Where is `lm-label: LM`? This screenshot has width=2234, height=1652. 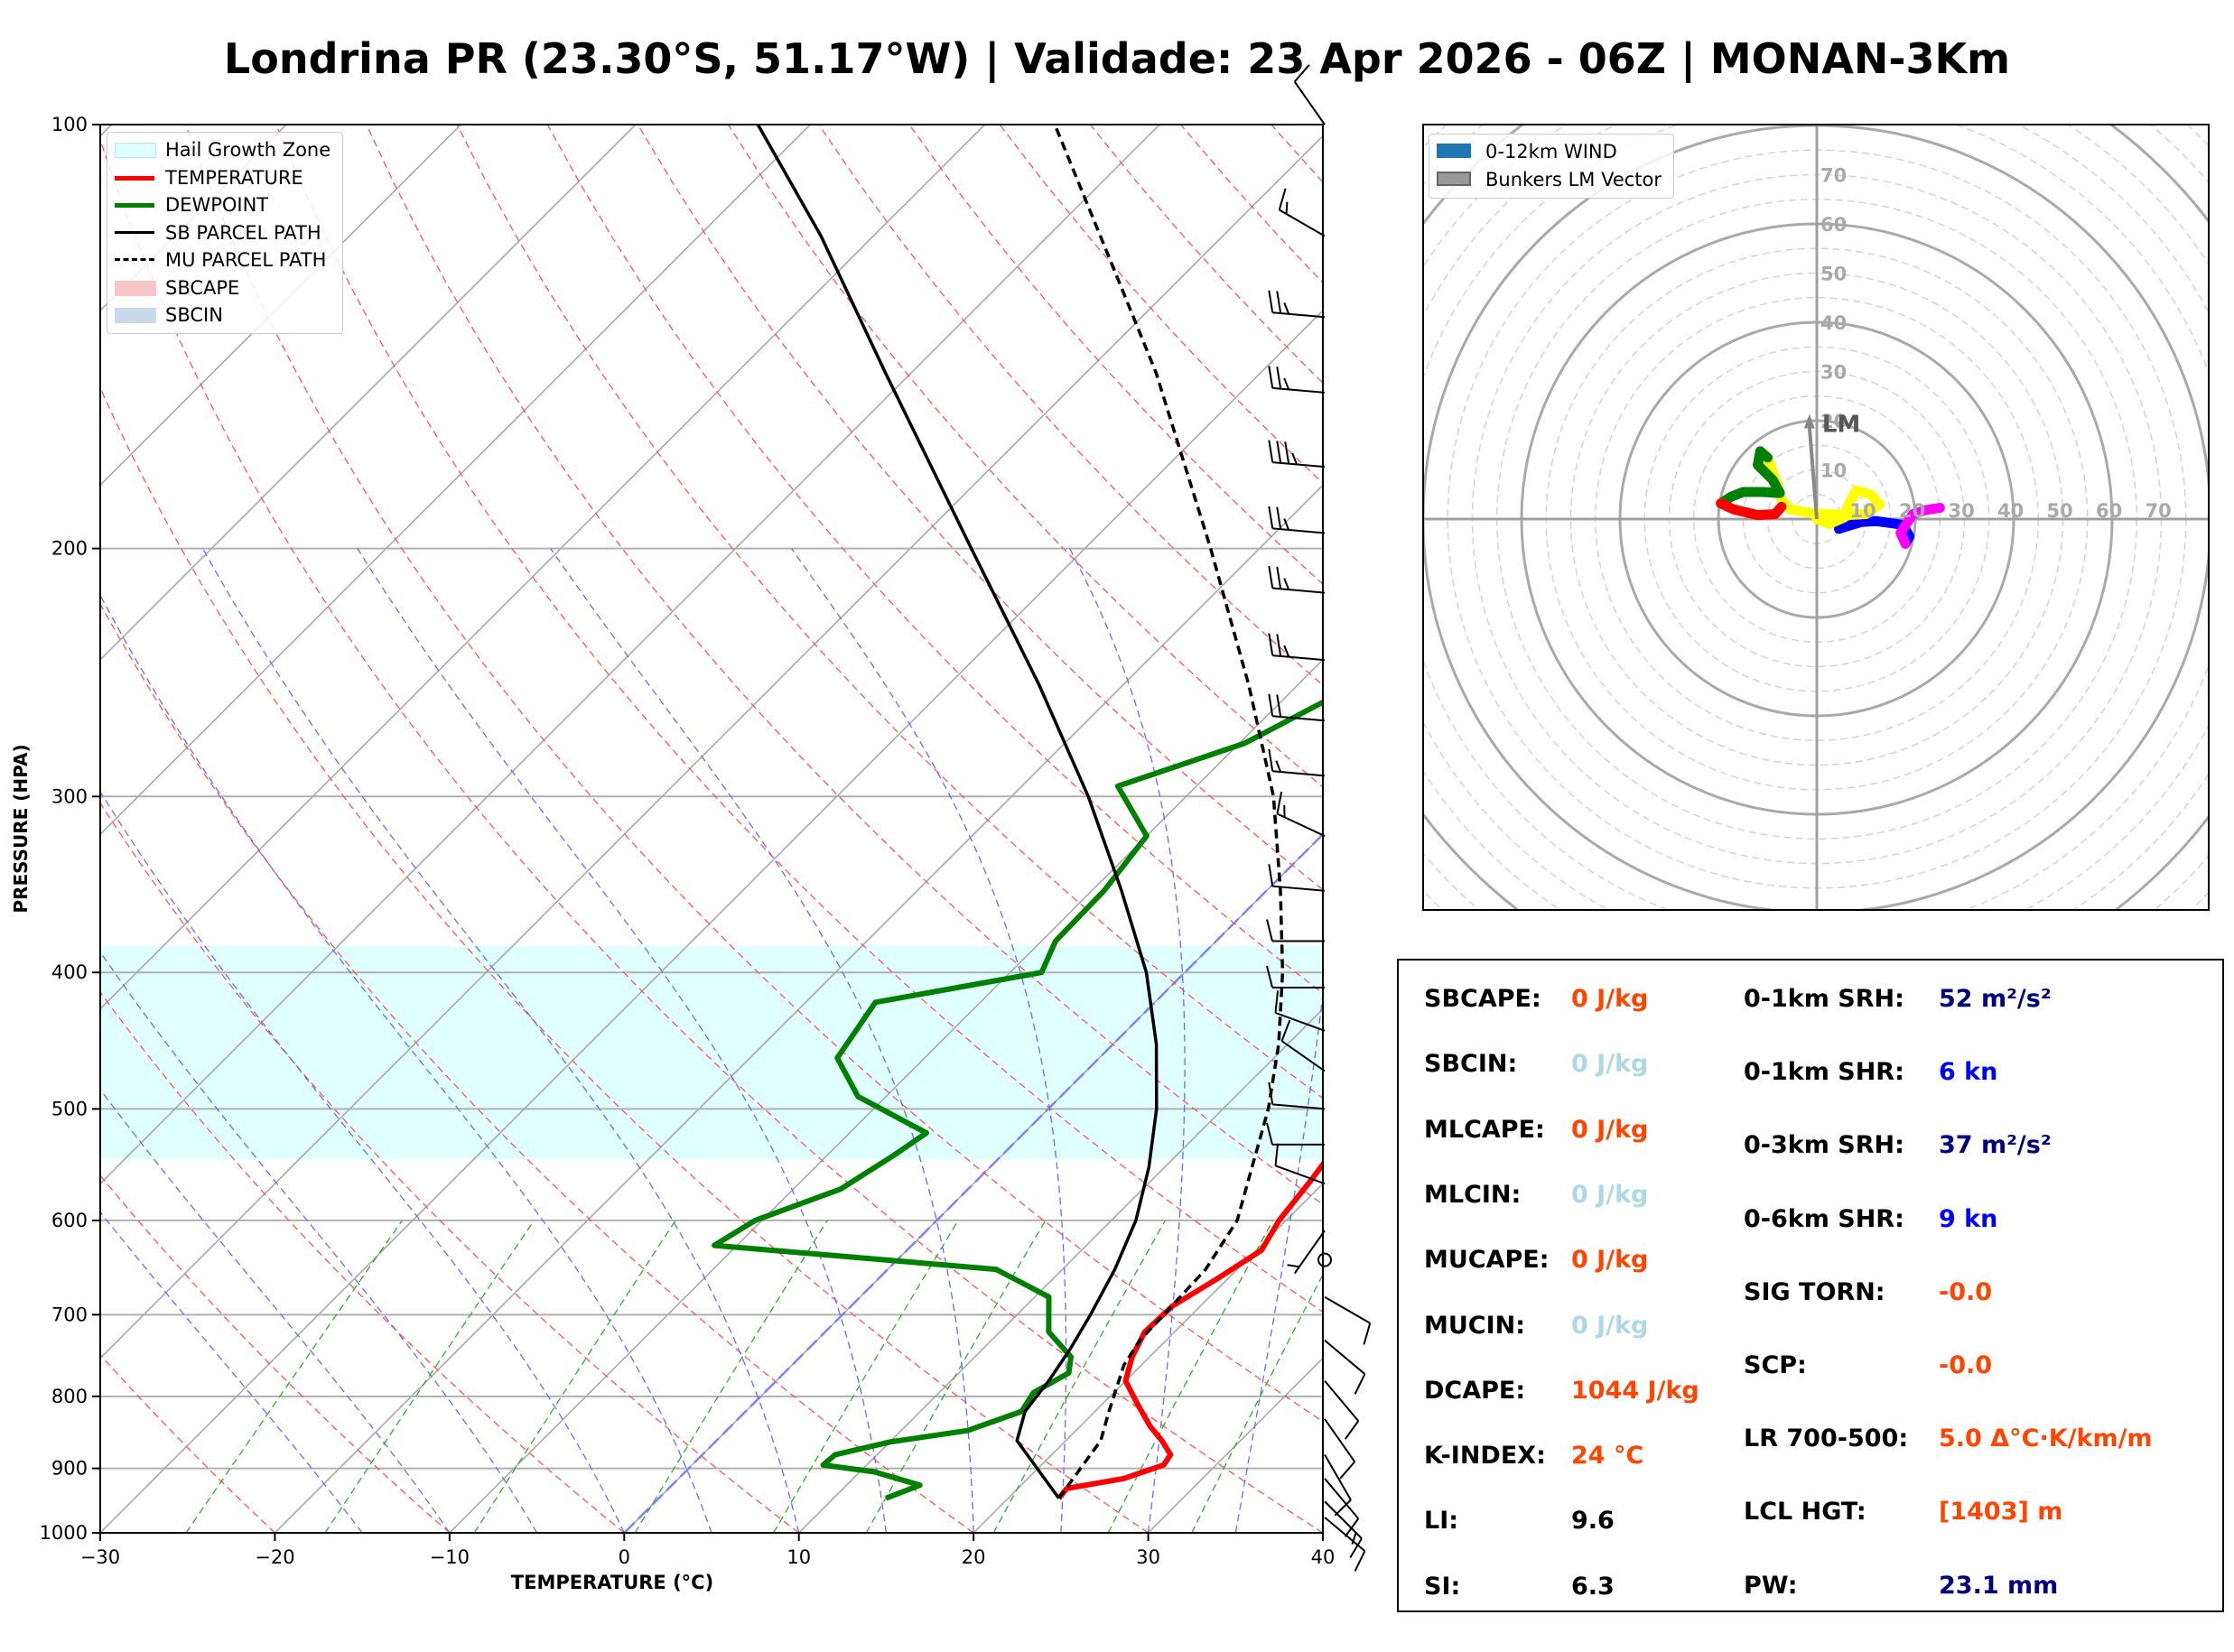 lm-label: LM is located at coordinates (1841, 425).